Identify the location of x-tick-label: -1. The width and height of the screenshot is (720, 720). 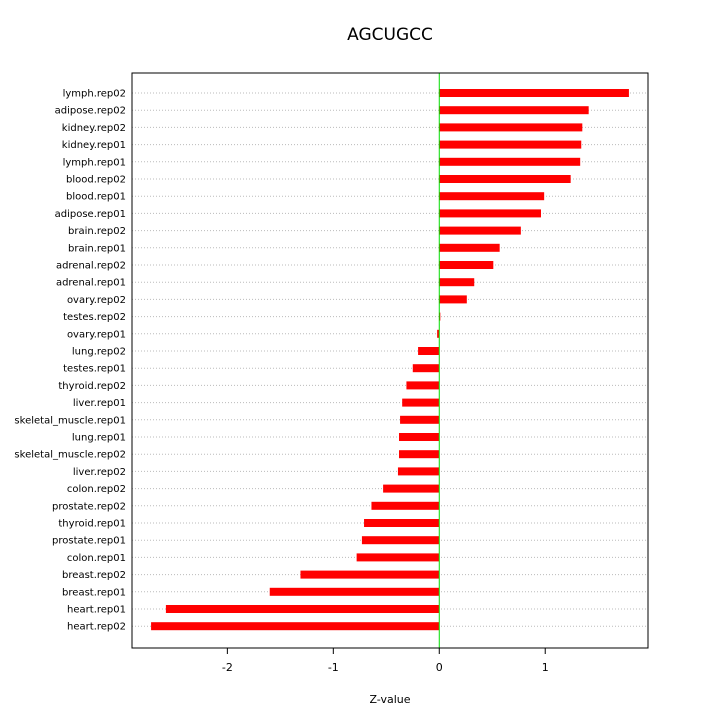
(333, 667).